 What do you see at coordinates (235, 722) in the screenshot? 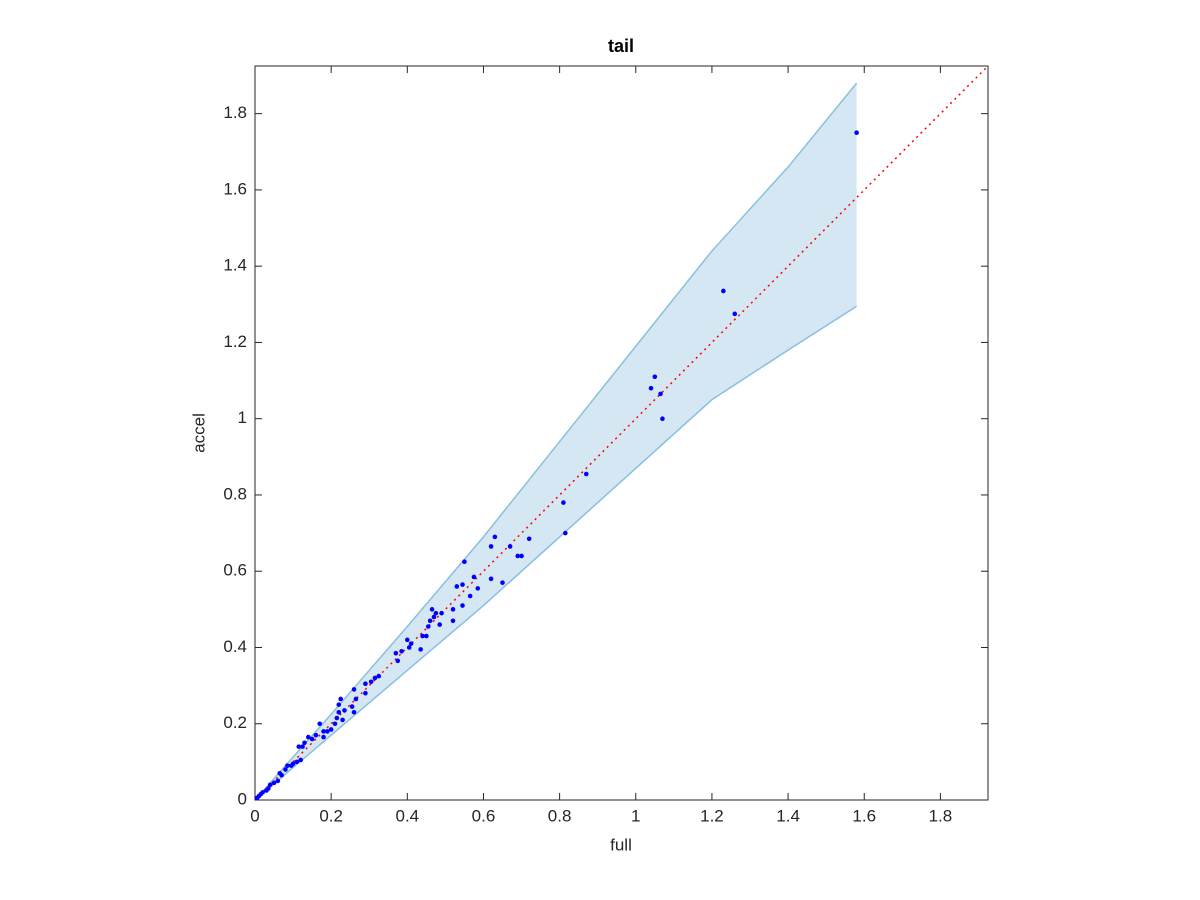
I see `y-tick-label: 0.2` at bounding box center [235, 722].